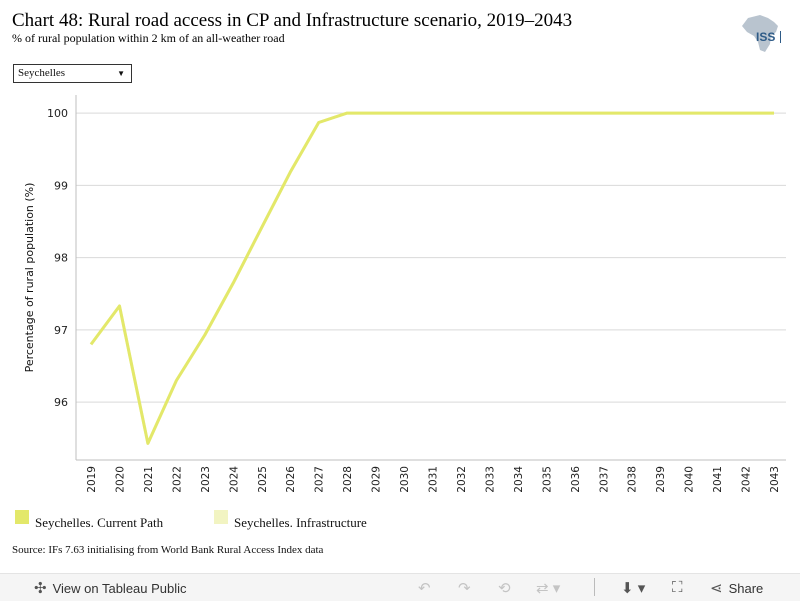  What do you see at coordinates (377, 479) in the screenshot?
I see `x-tick-label: 2029` at bounding box center [377, 479].